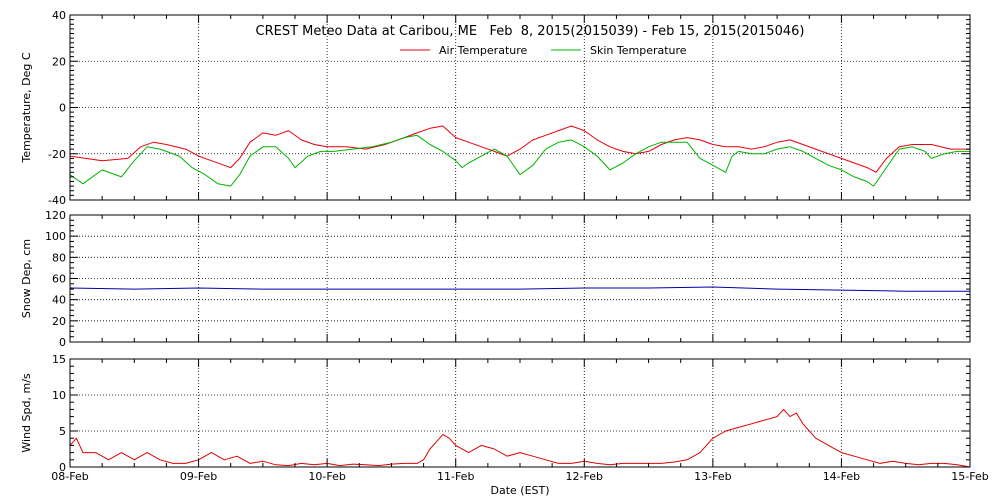  What do you see at coordinates (519, 149) in the screenshot?
I see `air-temperature-line` at bounding box center [519, 149].